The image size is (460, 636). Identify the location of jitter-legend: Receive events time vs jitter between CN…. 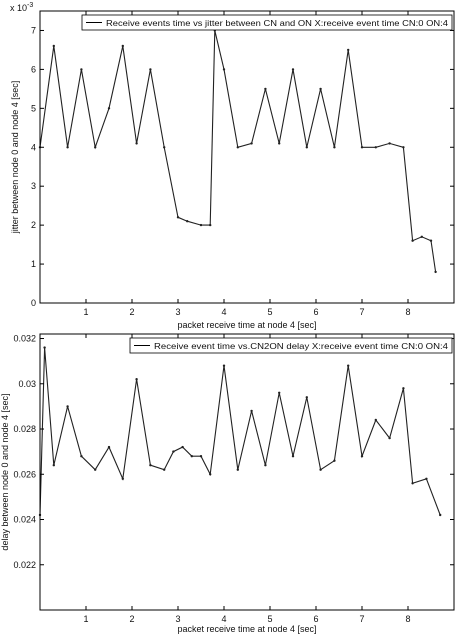
(267, 22).